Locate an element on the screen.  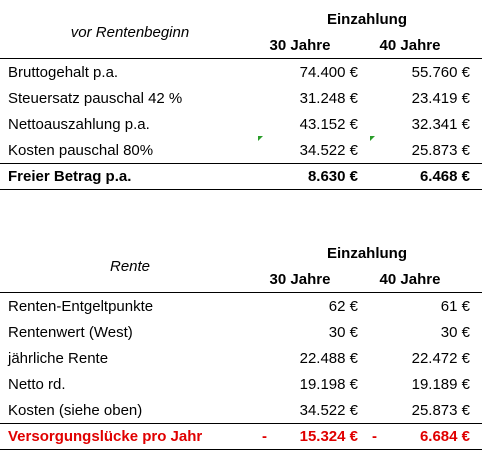
cell: 55.760 € is located at coordinates (440, 72).